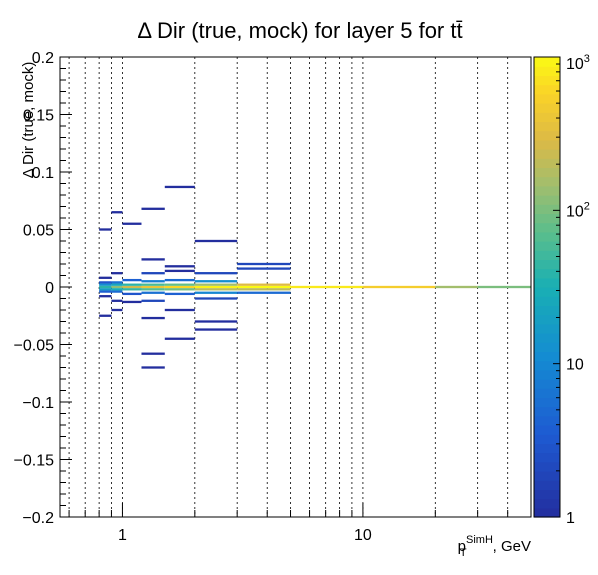  I want to click on y-tick-label: 0, so click(49, 288).